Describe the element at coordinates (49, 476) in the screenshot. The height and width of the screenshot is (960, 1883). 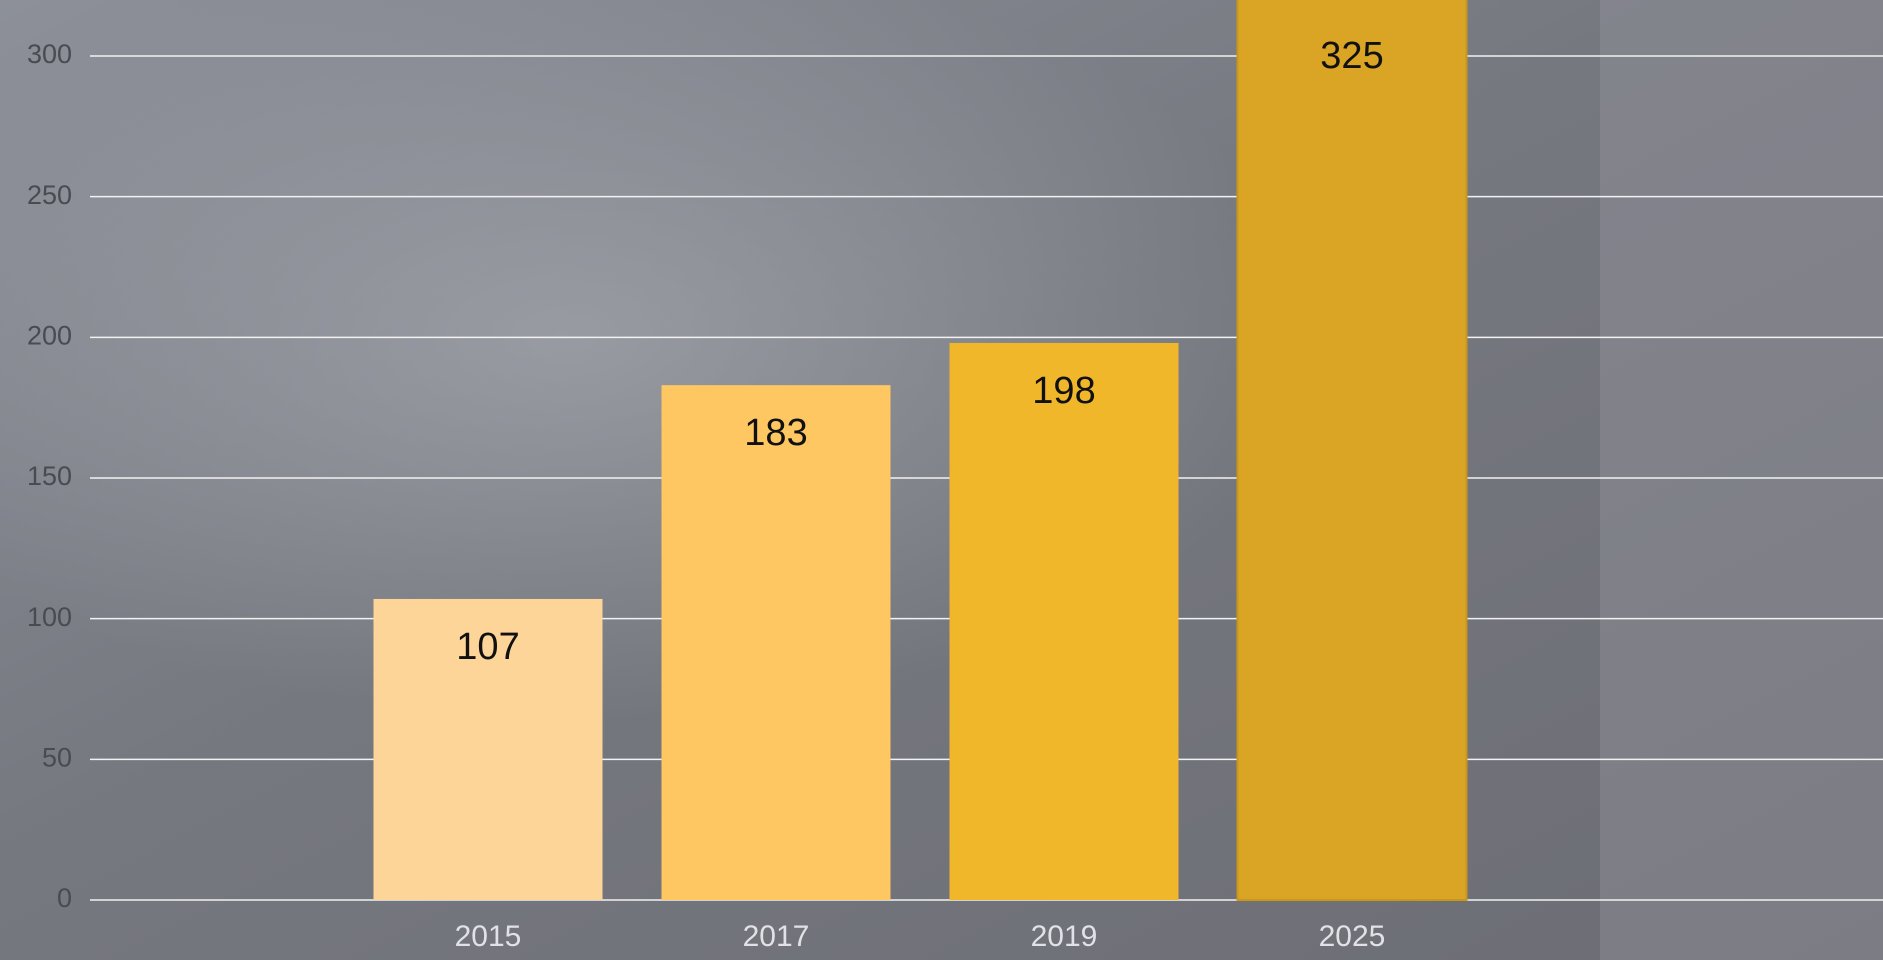
I see `y-tick-label: 150` at that location.